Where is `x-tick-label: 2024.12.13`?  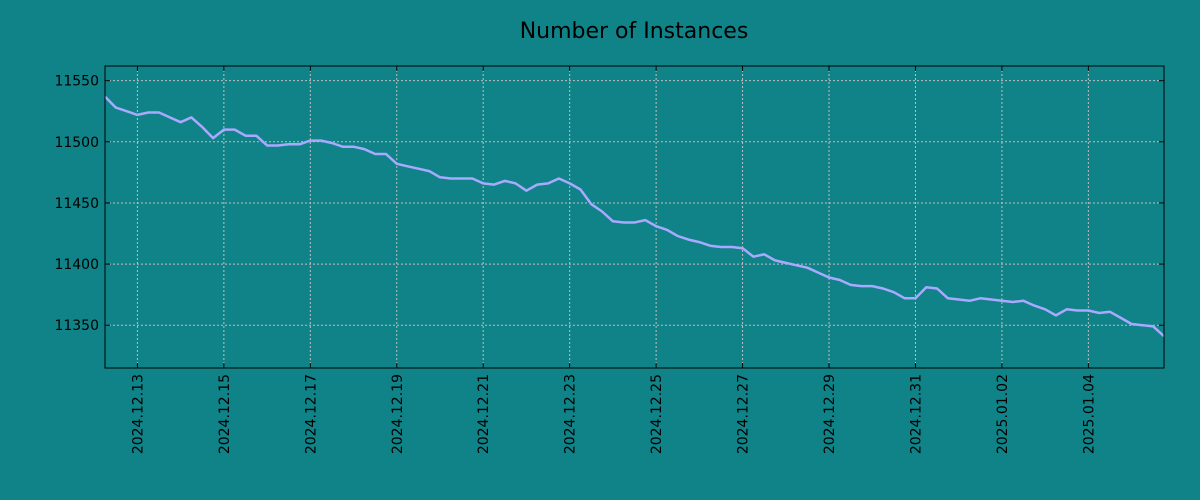 x-tick-label: 2024.12.13 is located at coordinates (138, 414).